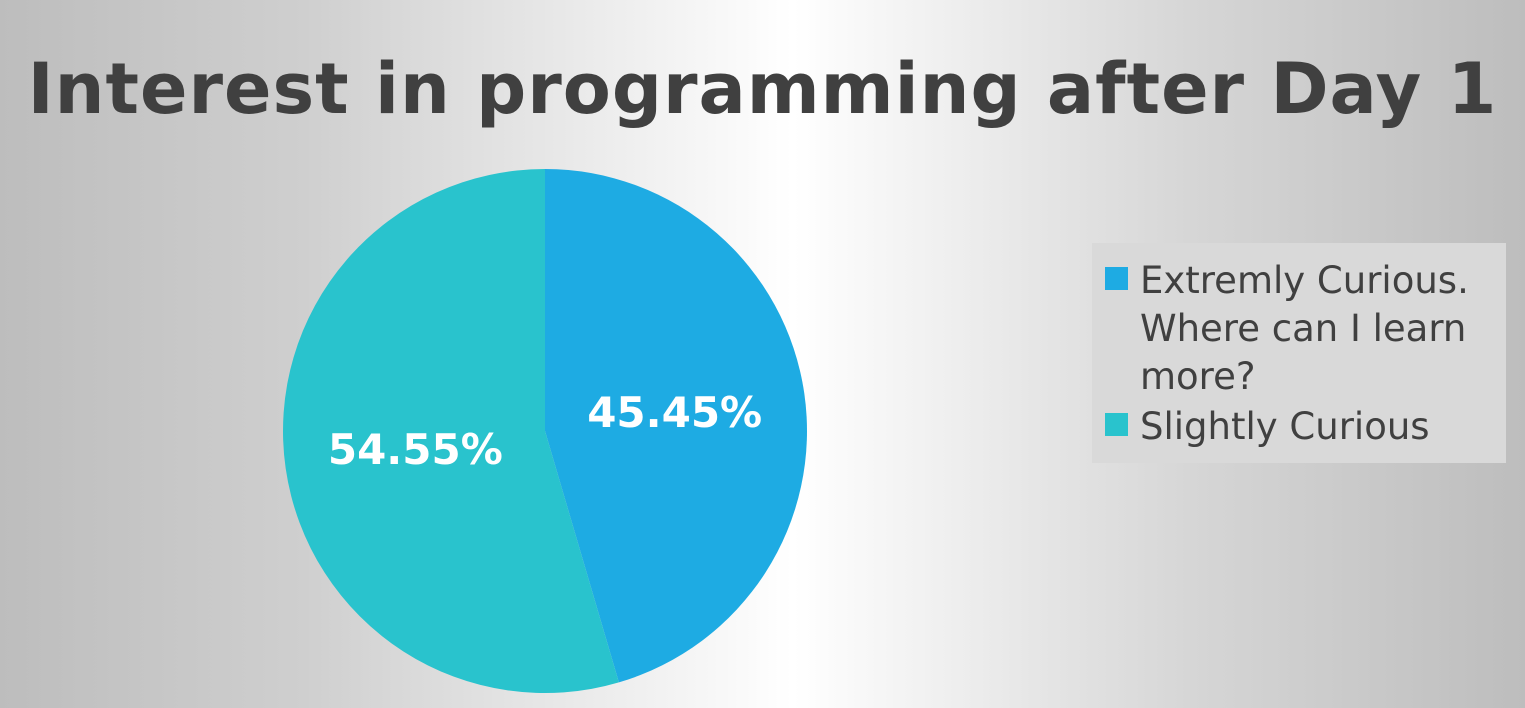 The width and height of the screenshot is (1525, 708). Describe the element at coordinates (1285, 426) in the screenshot. I see `legend-label-slightly-curious: Slightly Curious` at that location.